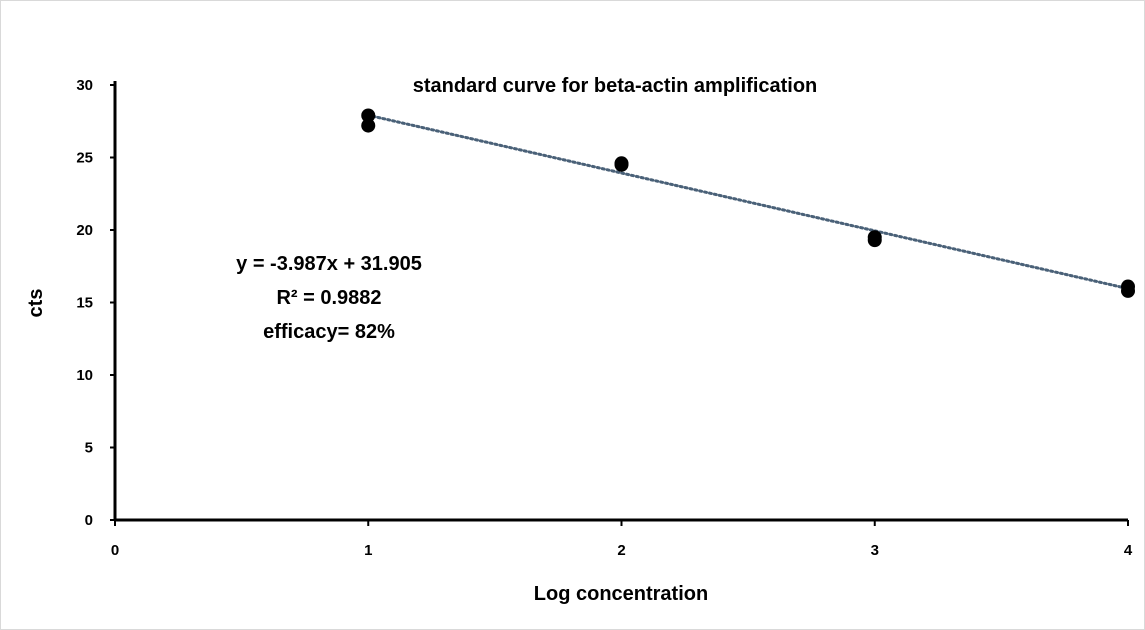  I want to click on y-tick-label: 25, so click(84, 158).